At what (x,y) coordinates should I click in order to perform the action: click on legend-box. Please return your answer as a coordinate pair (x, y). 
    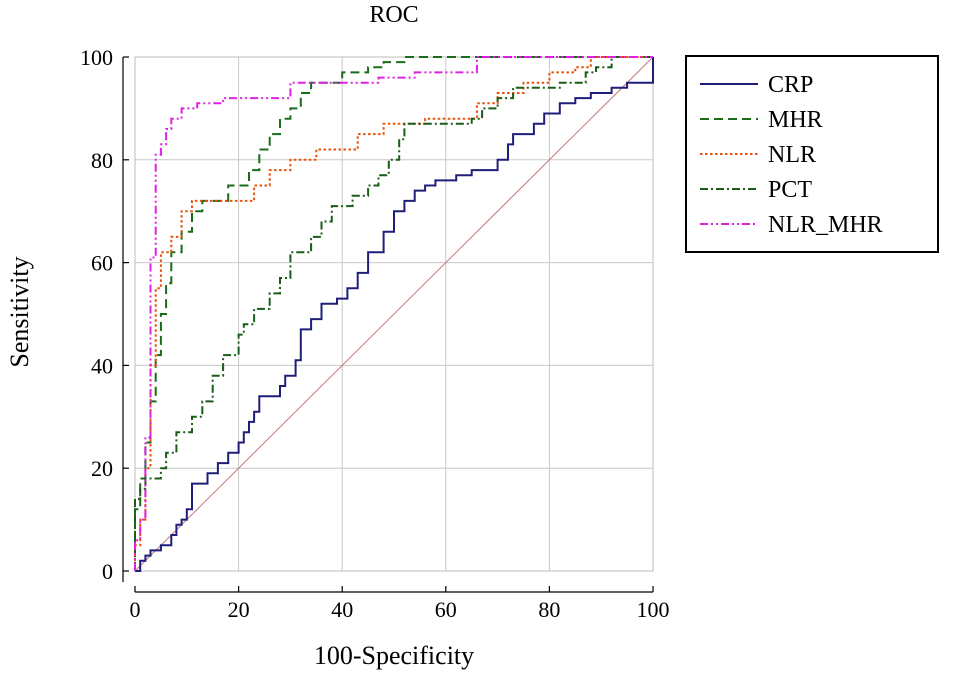
    Looking at the image, I should click on (812, 154).